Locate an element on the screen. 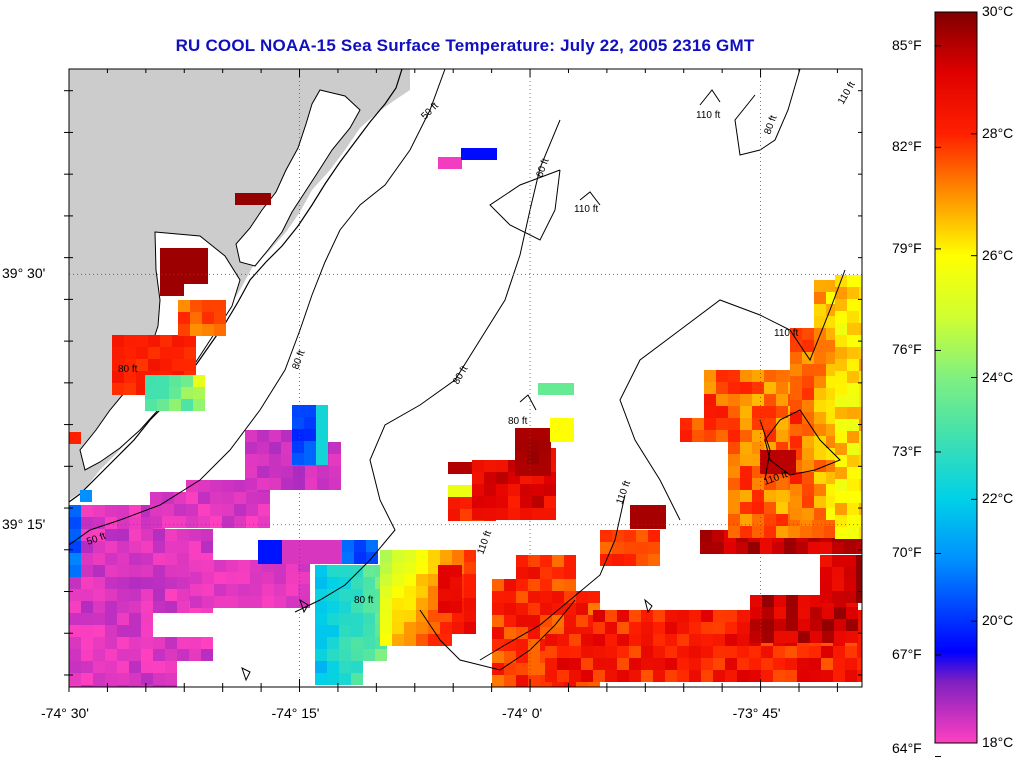  longitude-label: -73° 45' is located at coordinates (756, 713).